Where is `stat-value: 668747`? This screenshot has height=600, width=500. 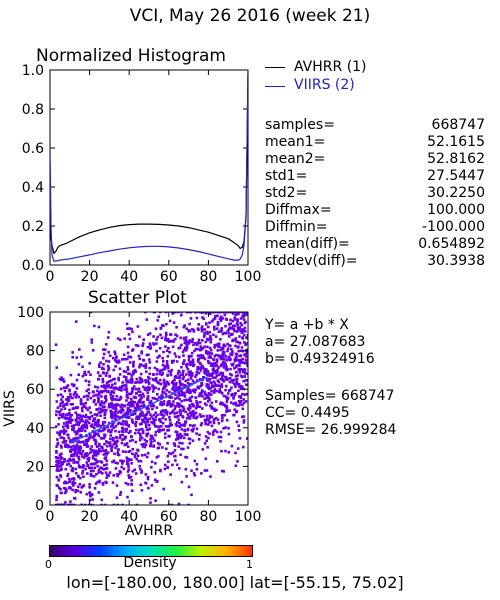 stat-value: 668747 is located at coordinates (458, 125).